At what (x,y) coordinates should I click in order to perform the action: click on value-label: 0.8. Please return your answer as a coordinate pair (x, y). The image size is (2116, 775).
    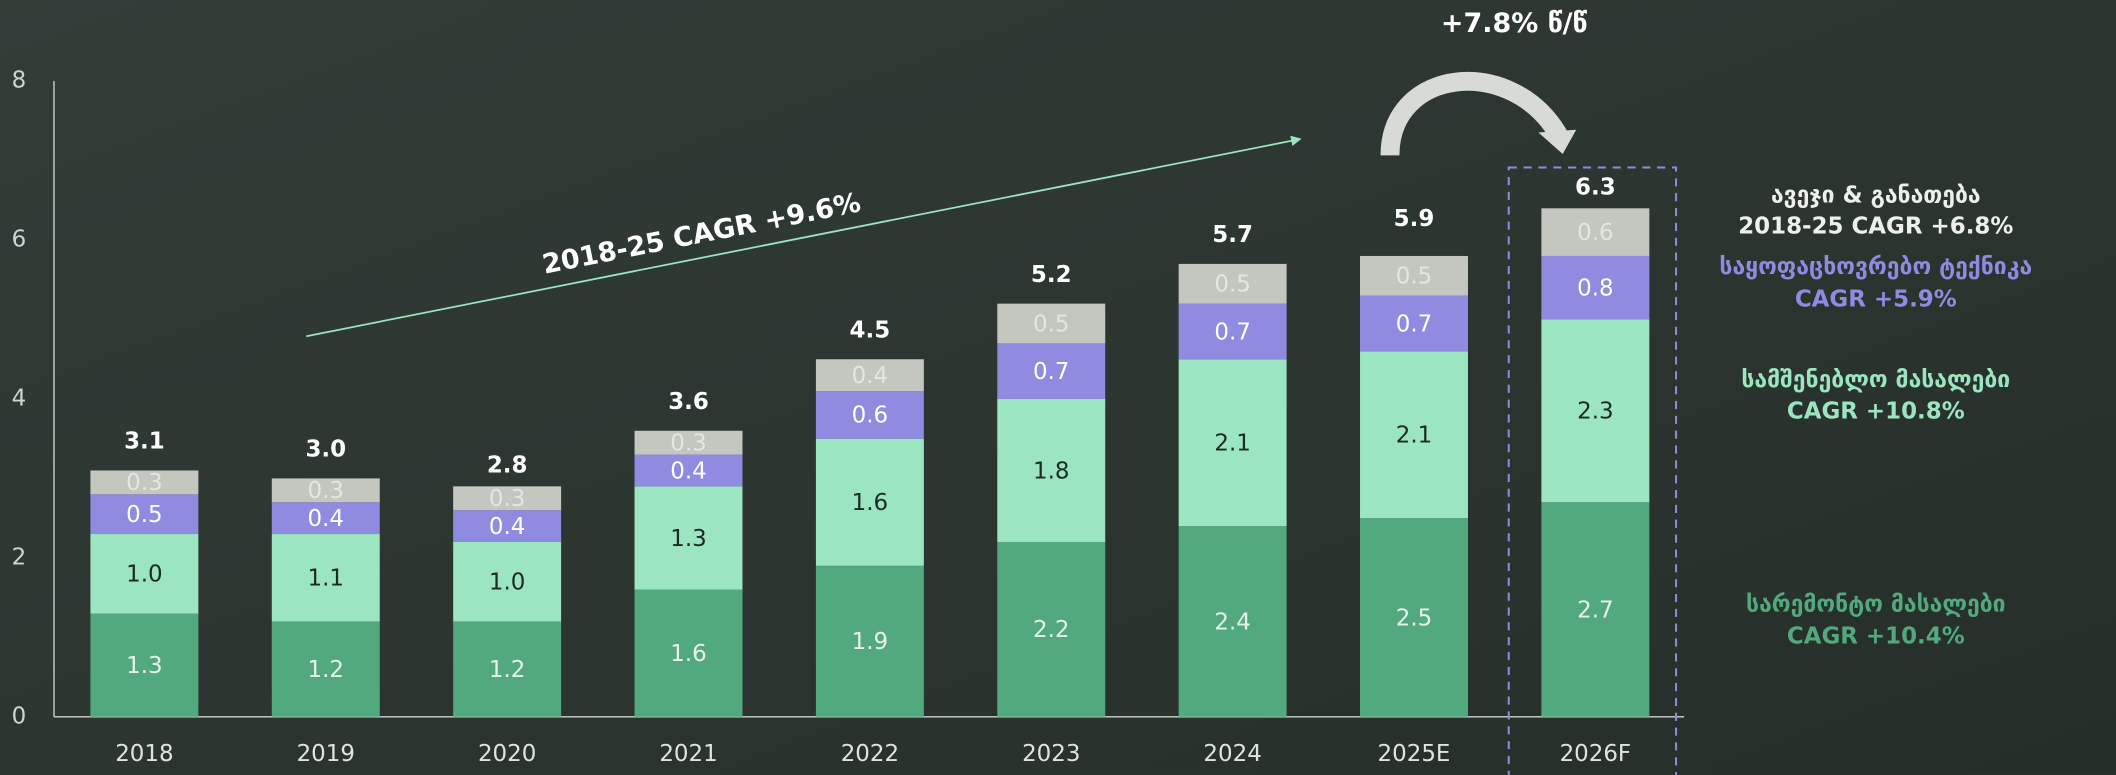
    Looking at the image, I should click on (1595, 289).